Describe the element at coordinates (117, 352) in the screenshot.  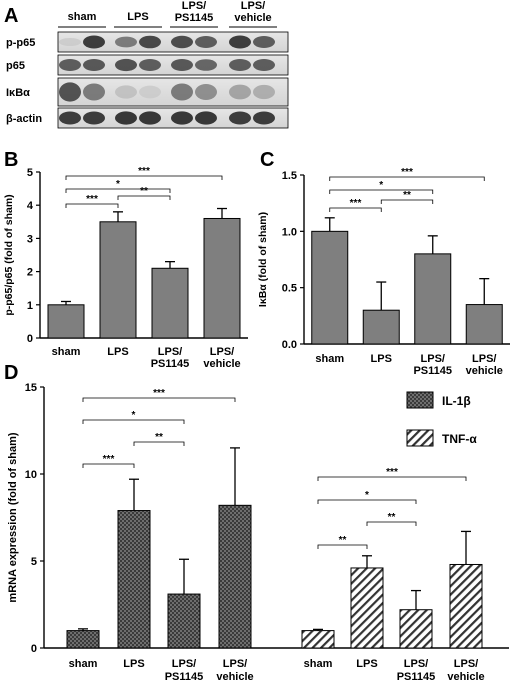
I see `x-category-label-2: LPS` at that location.